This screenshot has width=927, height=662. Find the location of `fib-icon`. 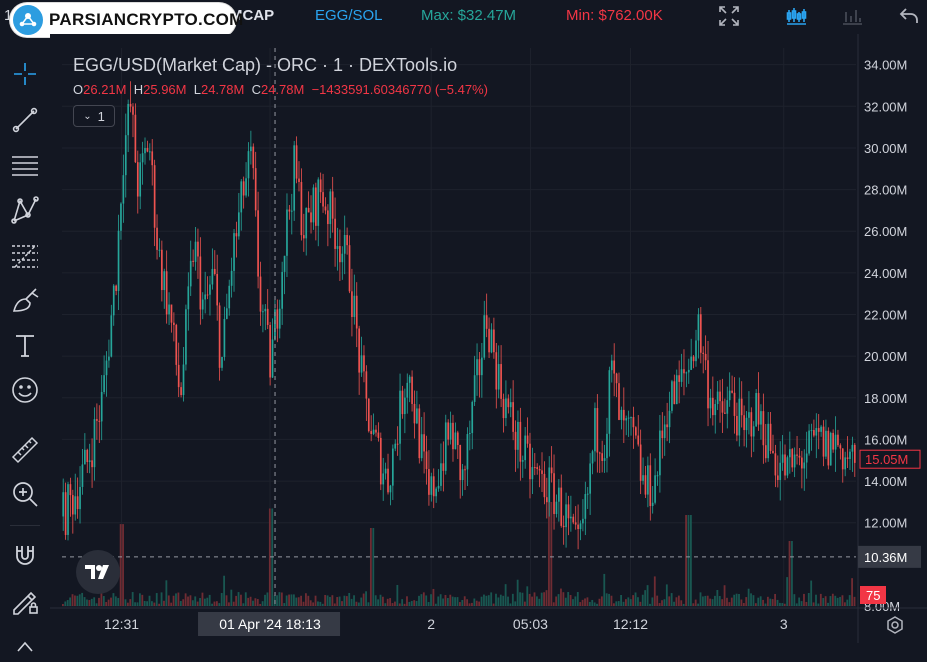

fib-icon is located at coordinates (25, 255).